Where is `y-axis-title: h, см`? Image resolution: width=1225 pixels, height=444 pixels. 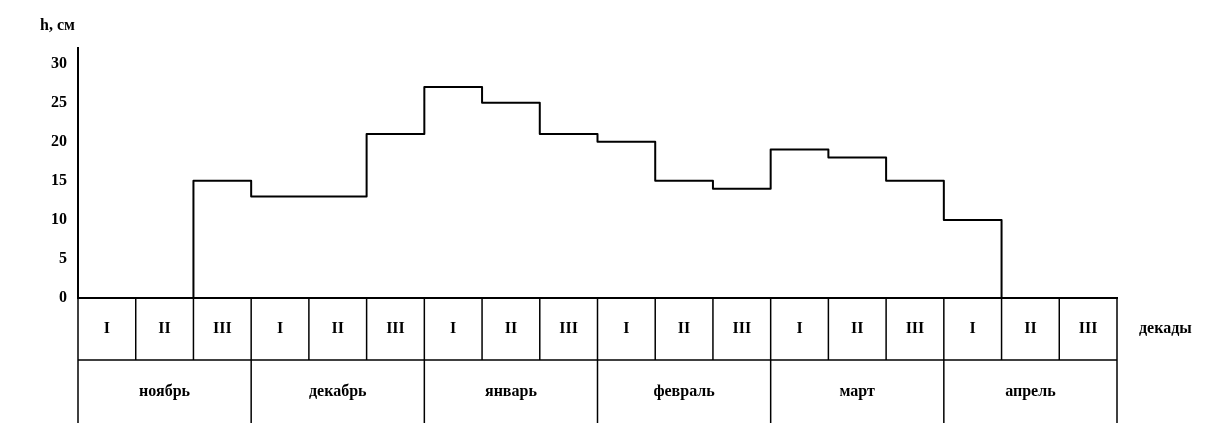 y-axis-title: h, см is located at coordinates (57, 25).